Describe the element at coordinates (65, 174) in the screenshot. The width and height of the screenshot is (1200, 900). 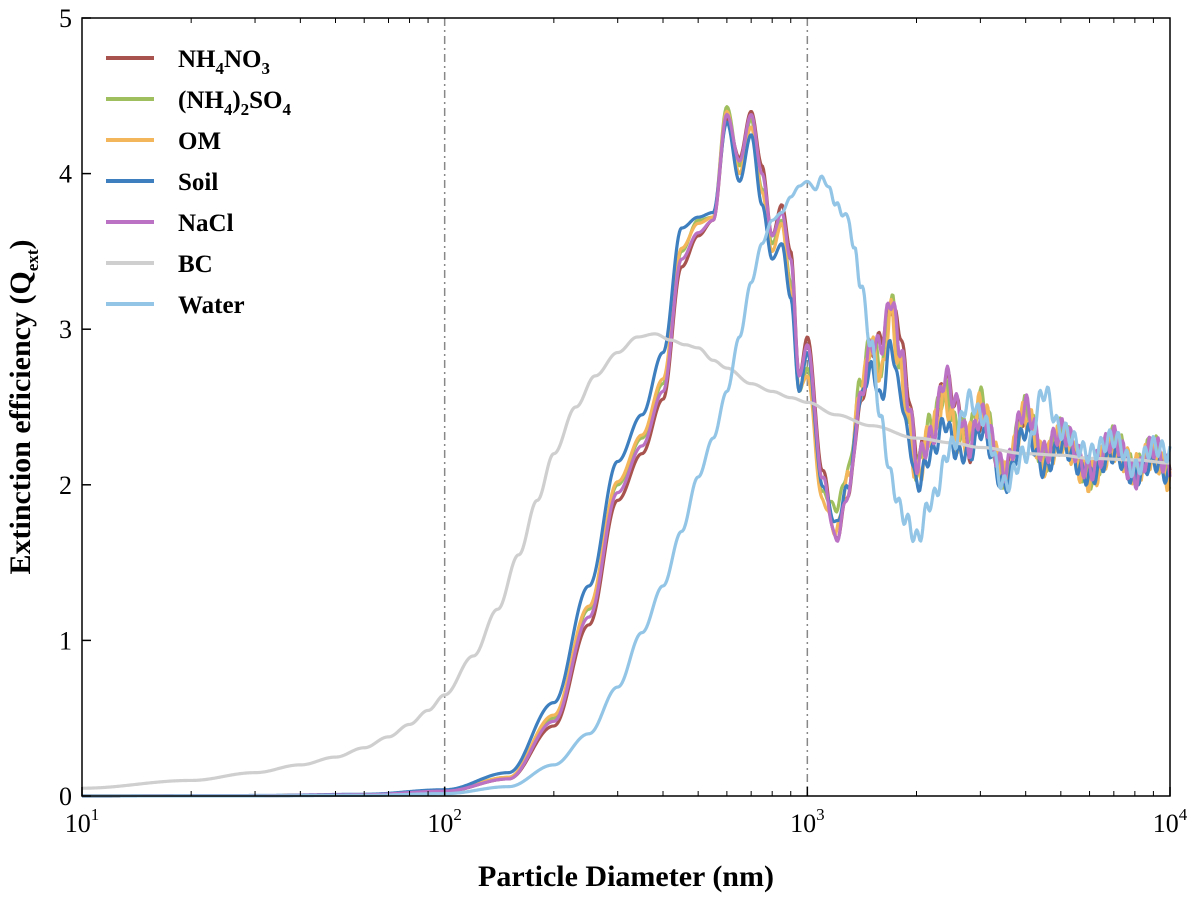
I see `y-tick-label: 4` at that location.